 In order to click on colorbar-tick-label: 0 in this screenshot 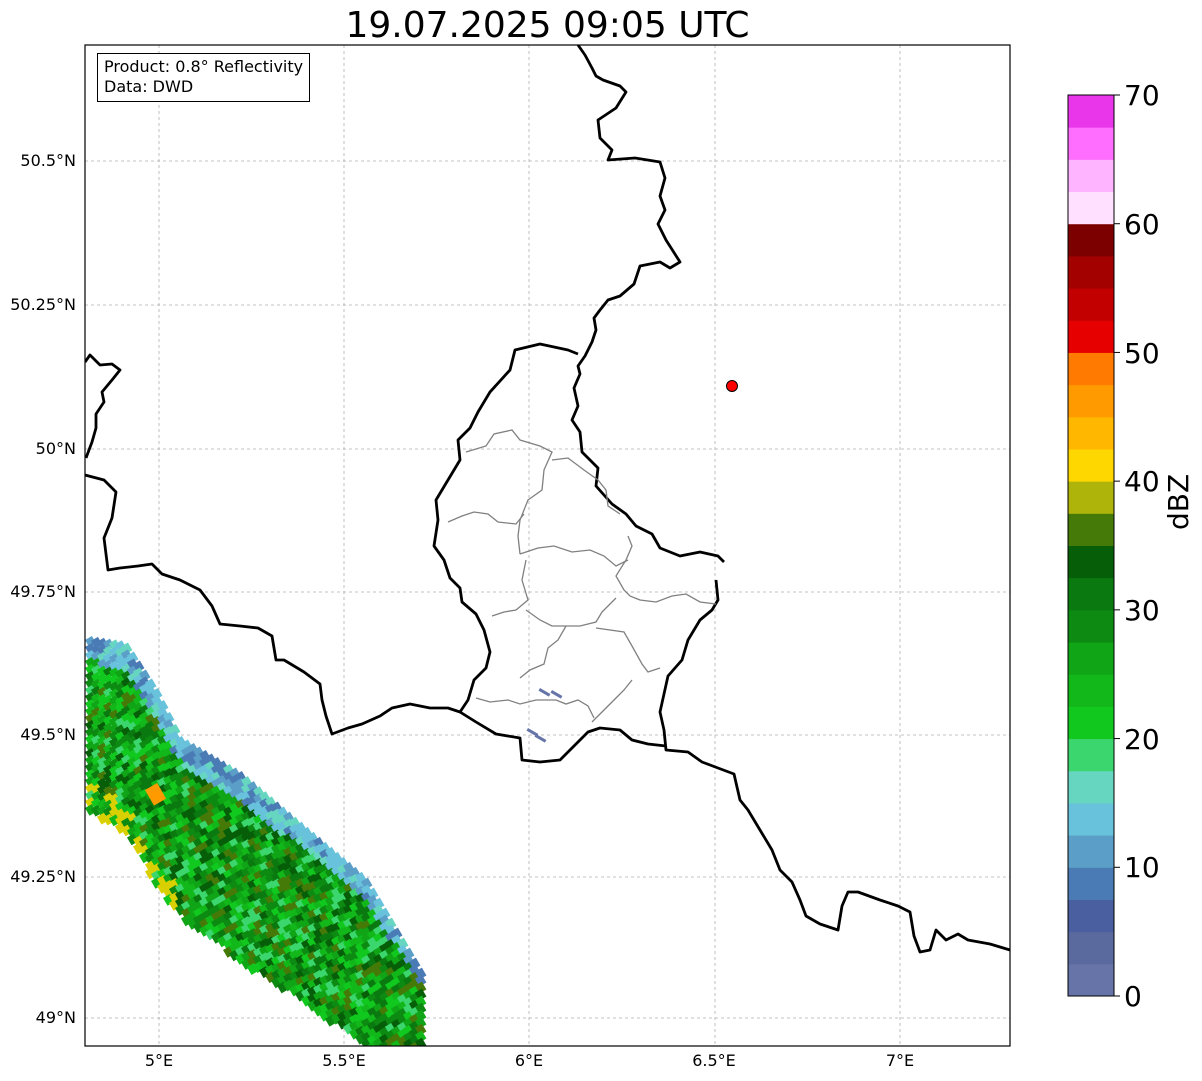, I will do `click(1133, 996)`.